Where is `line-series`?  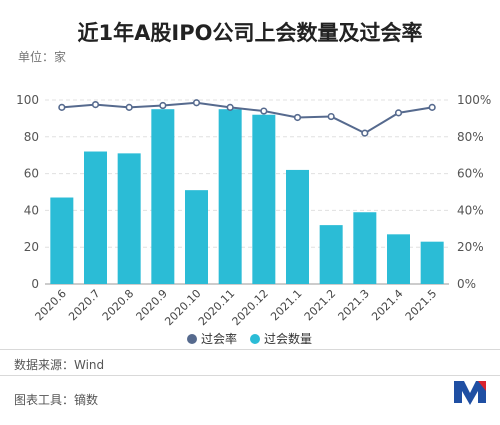
line-series is located at coordinates (247, 118).